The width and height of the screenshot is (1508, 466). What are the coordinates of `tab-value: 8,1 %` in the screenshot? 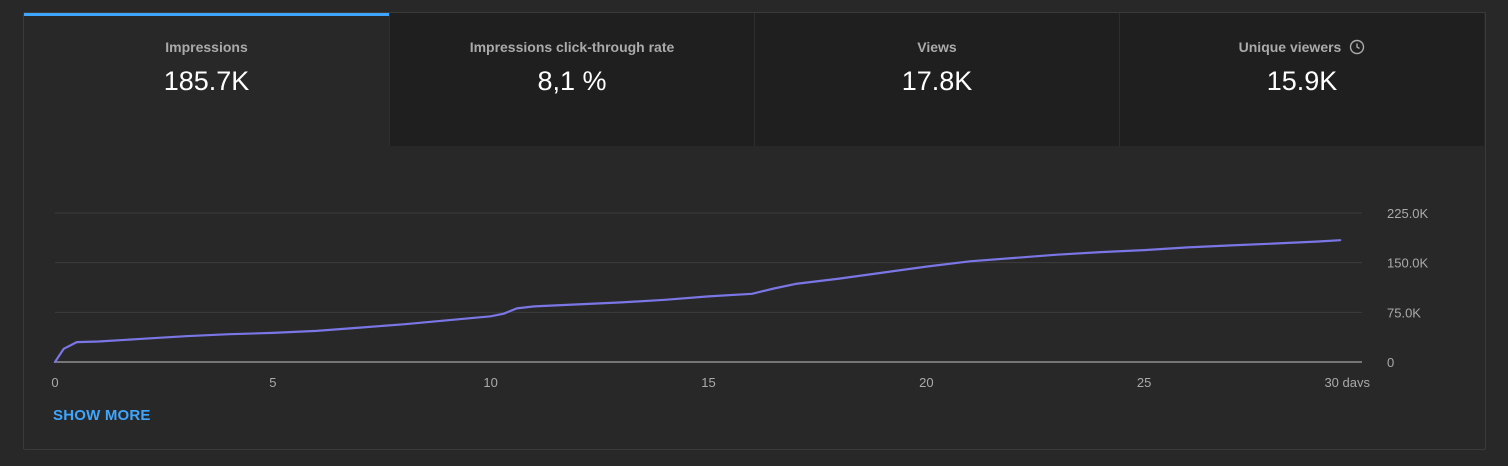 It's located at (572, 81).